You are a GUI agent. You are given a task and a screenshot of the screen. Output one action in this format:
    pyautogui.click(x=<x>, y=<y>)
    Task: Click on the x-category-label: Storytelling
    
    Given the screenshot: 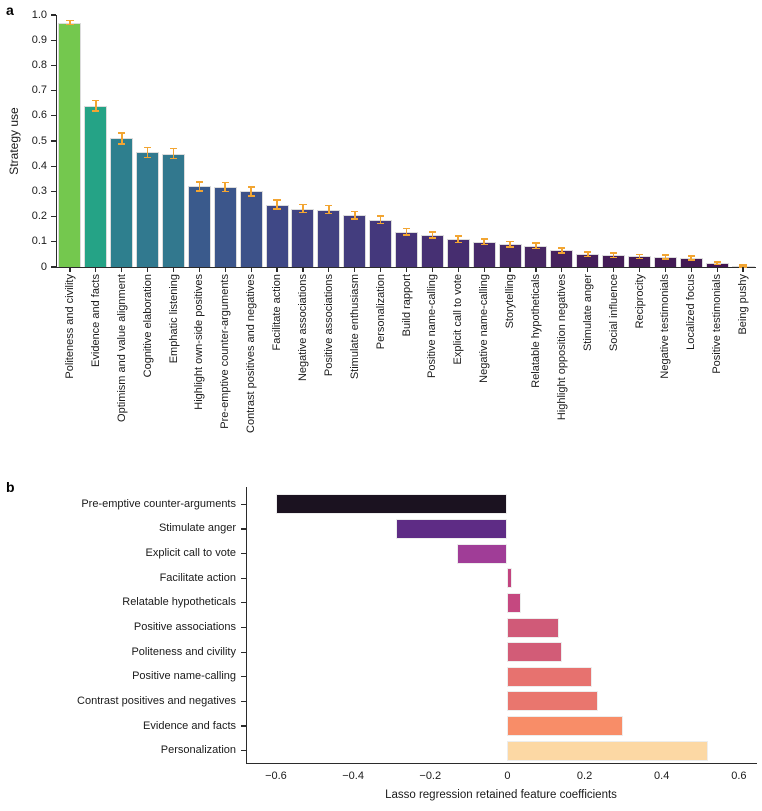 What is the action you would take?
    pyautogui.click(x=510, y=301)
    